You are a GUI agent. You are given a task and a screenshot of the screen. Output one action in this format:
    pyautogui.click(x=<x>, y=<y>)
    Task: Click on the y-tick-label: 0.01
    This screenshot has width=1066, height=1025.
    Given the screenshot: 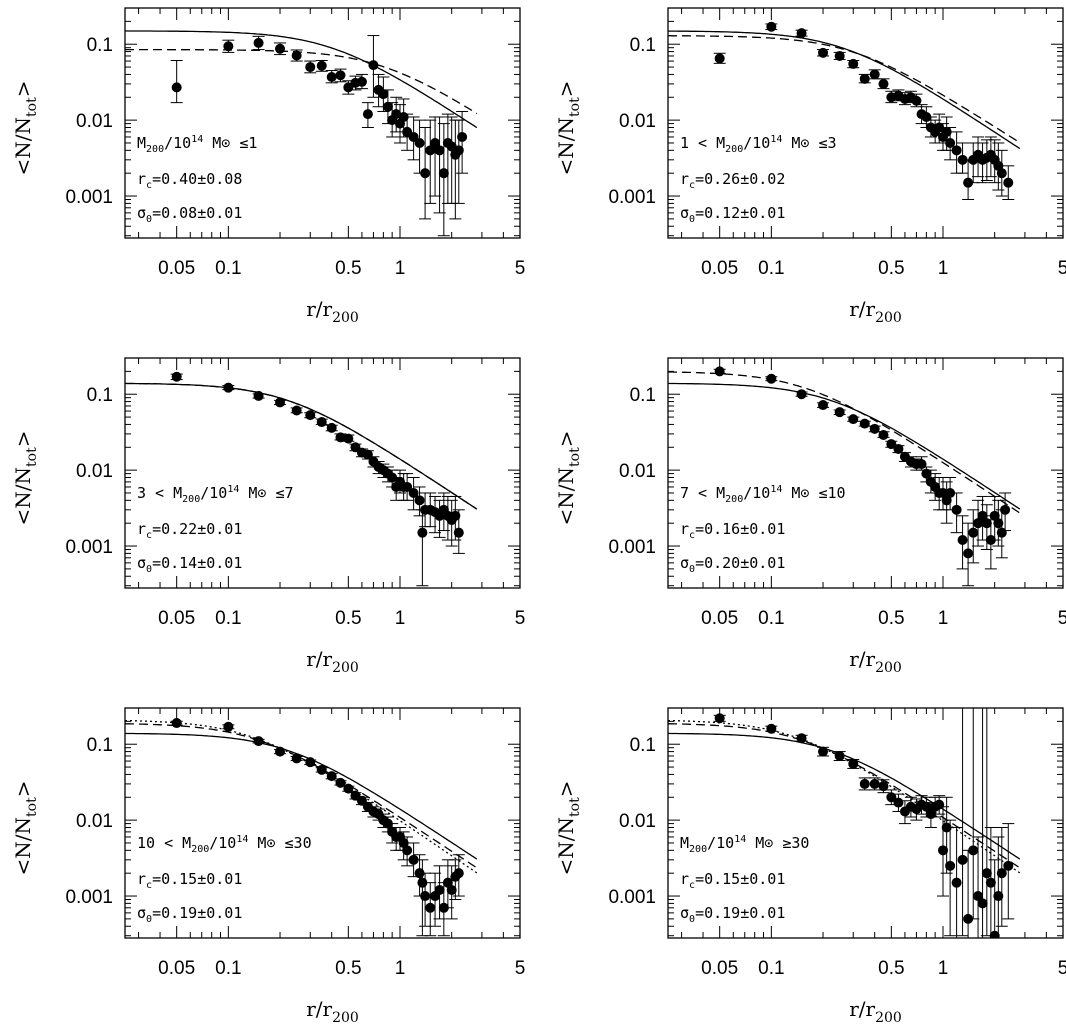 What is the action you would take?
    pyautogui.click(x=637, y=471)
    